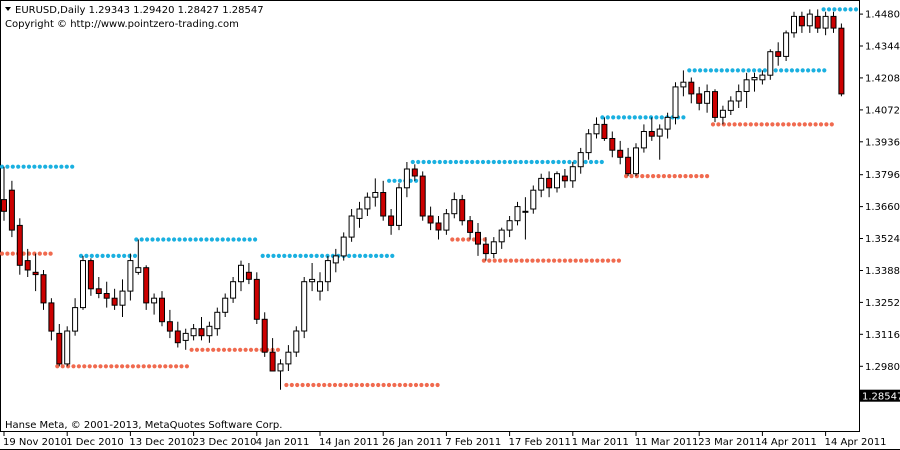 This screenshot has height=450, width=900. Describe the element at coordinates (600, 442) in the screenshot. I see `x-tick-label: 1 Mar 2011` at that location.